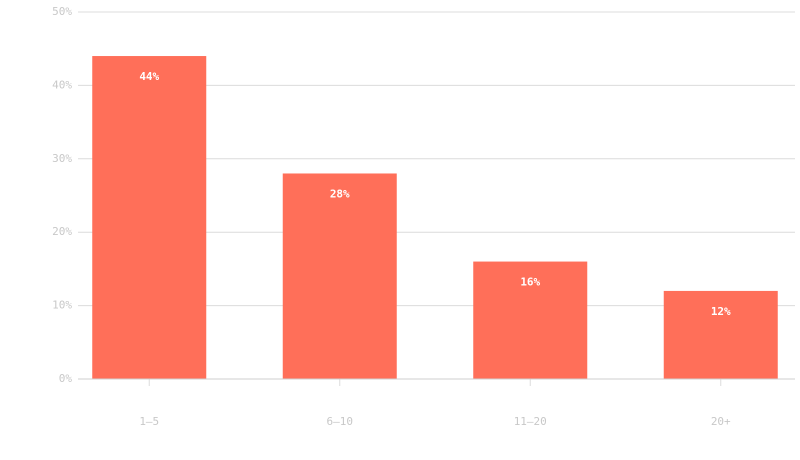 Image resolution: width=800 pixels, height=460 pixels. What do you see at coordinates (62, 84) in the screenshot?
I see `y-tick-label: 40%` at bounding box center [62, 84].